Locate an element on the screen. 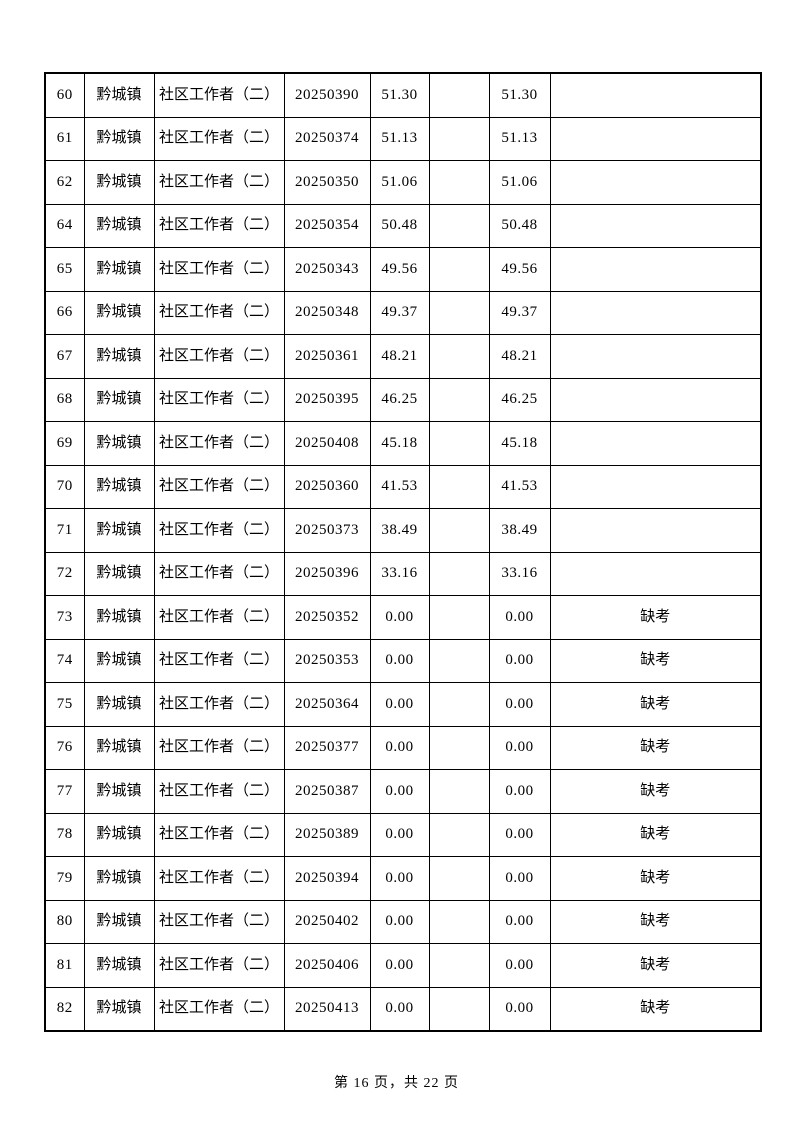 This screenshot has height=1122, width=793. cell-score2: 51.13 is located at coordinates (519, 138).